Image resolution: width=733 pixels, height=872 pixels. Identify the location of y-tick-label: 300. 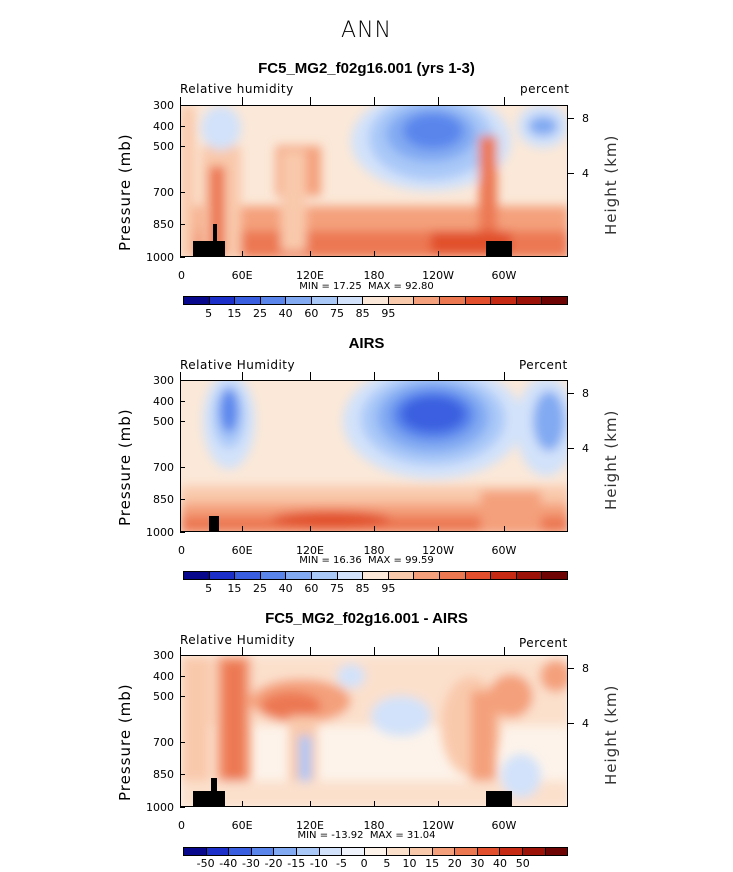
(163, 655).